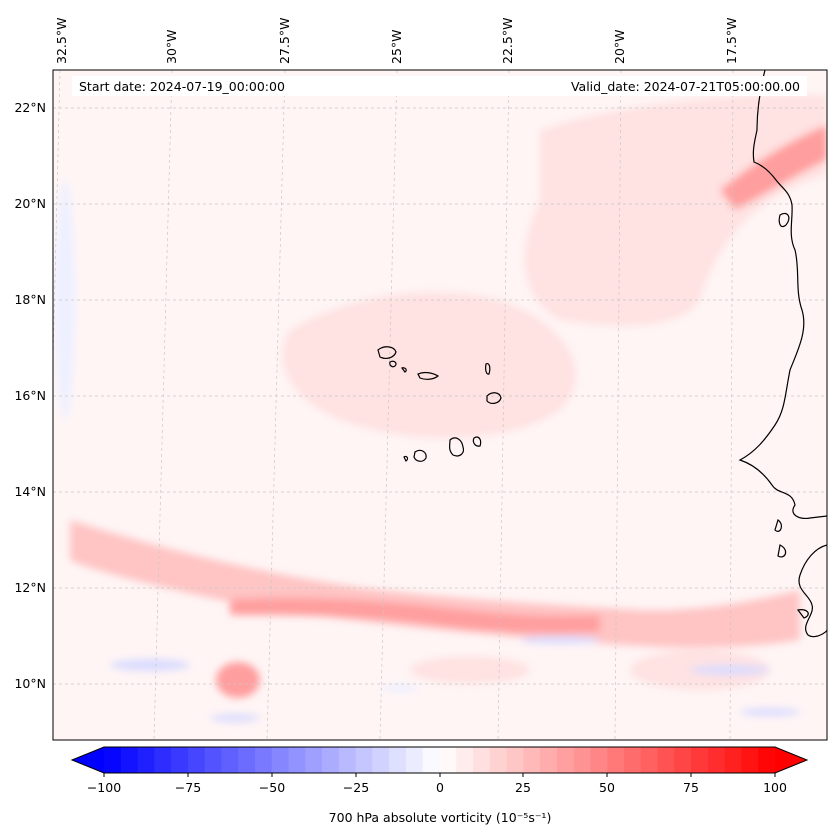  I want to click on lon-label-20w: 20°W, so click(619, 46).